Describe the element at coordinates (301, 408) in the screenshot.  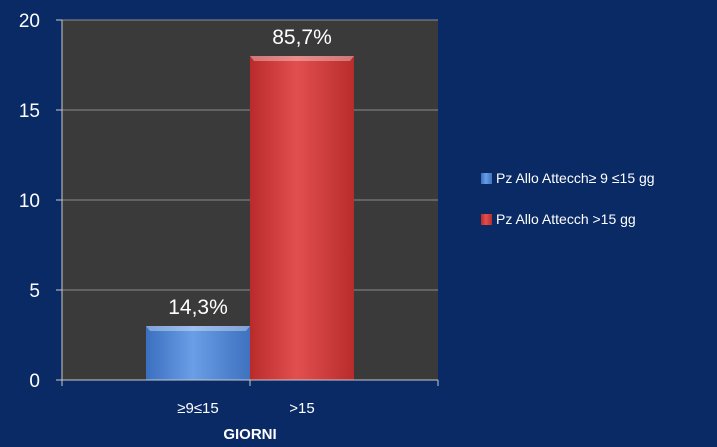
I see `x-tick-label: >15` at that location.